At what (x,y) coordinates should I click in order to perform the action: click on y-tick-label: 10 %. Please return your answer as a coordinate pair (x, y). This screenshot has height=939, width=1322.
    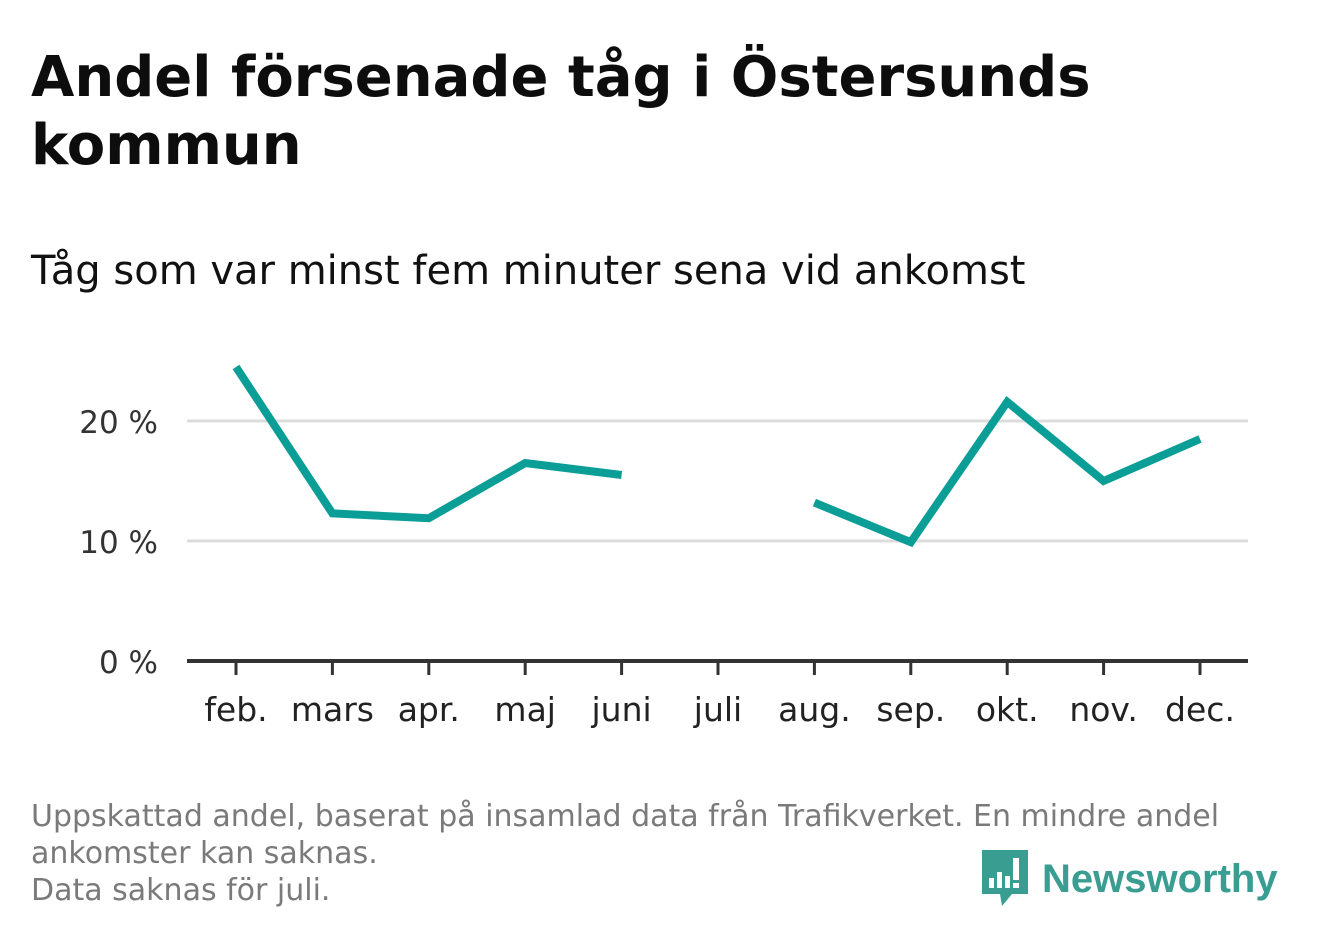
    Looking at the image, I should click on (118, 543).